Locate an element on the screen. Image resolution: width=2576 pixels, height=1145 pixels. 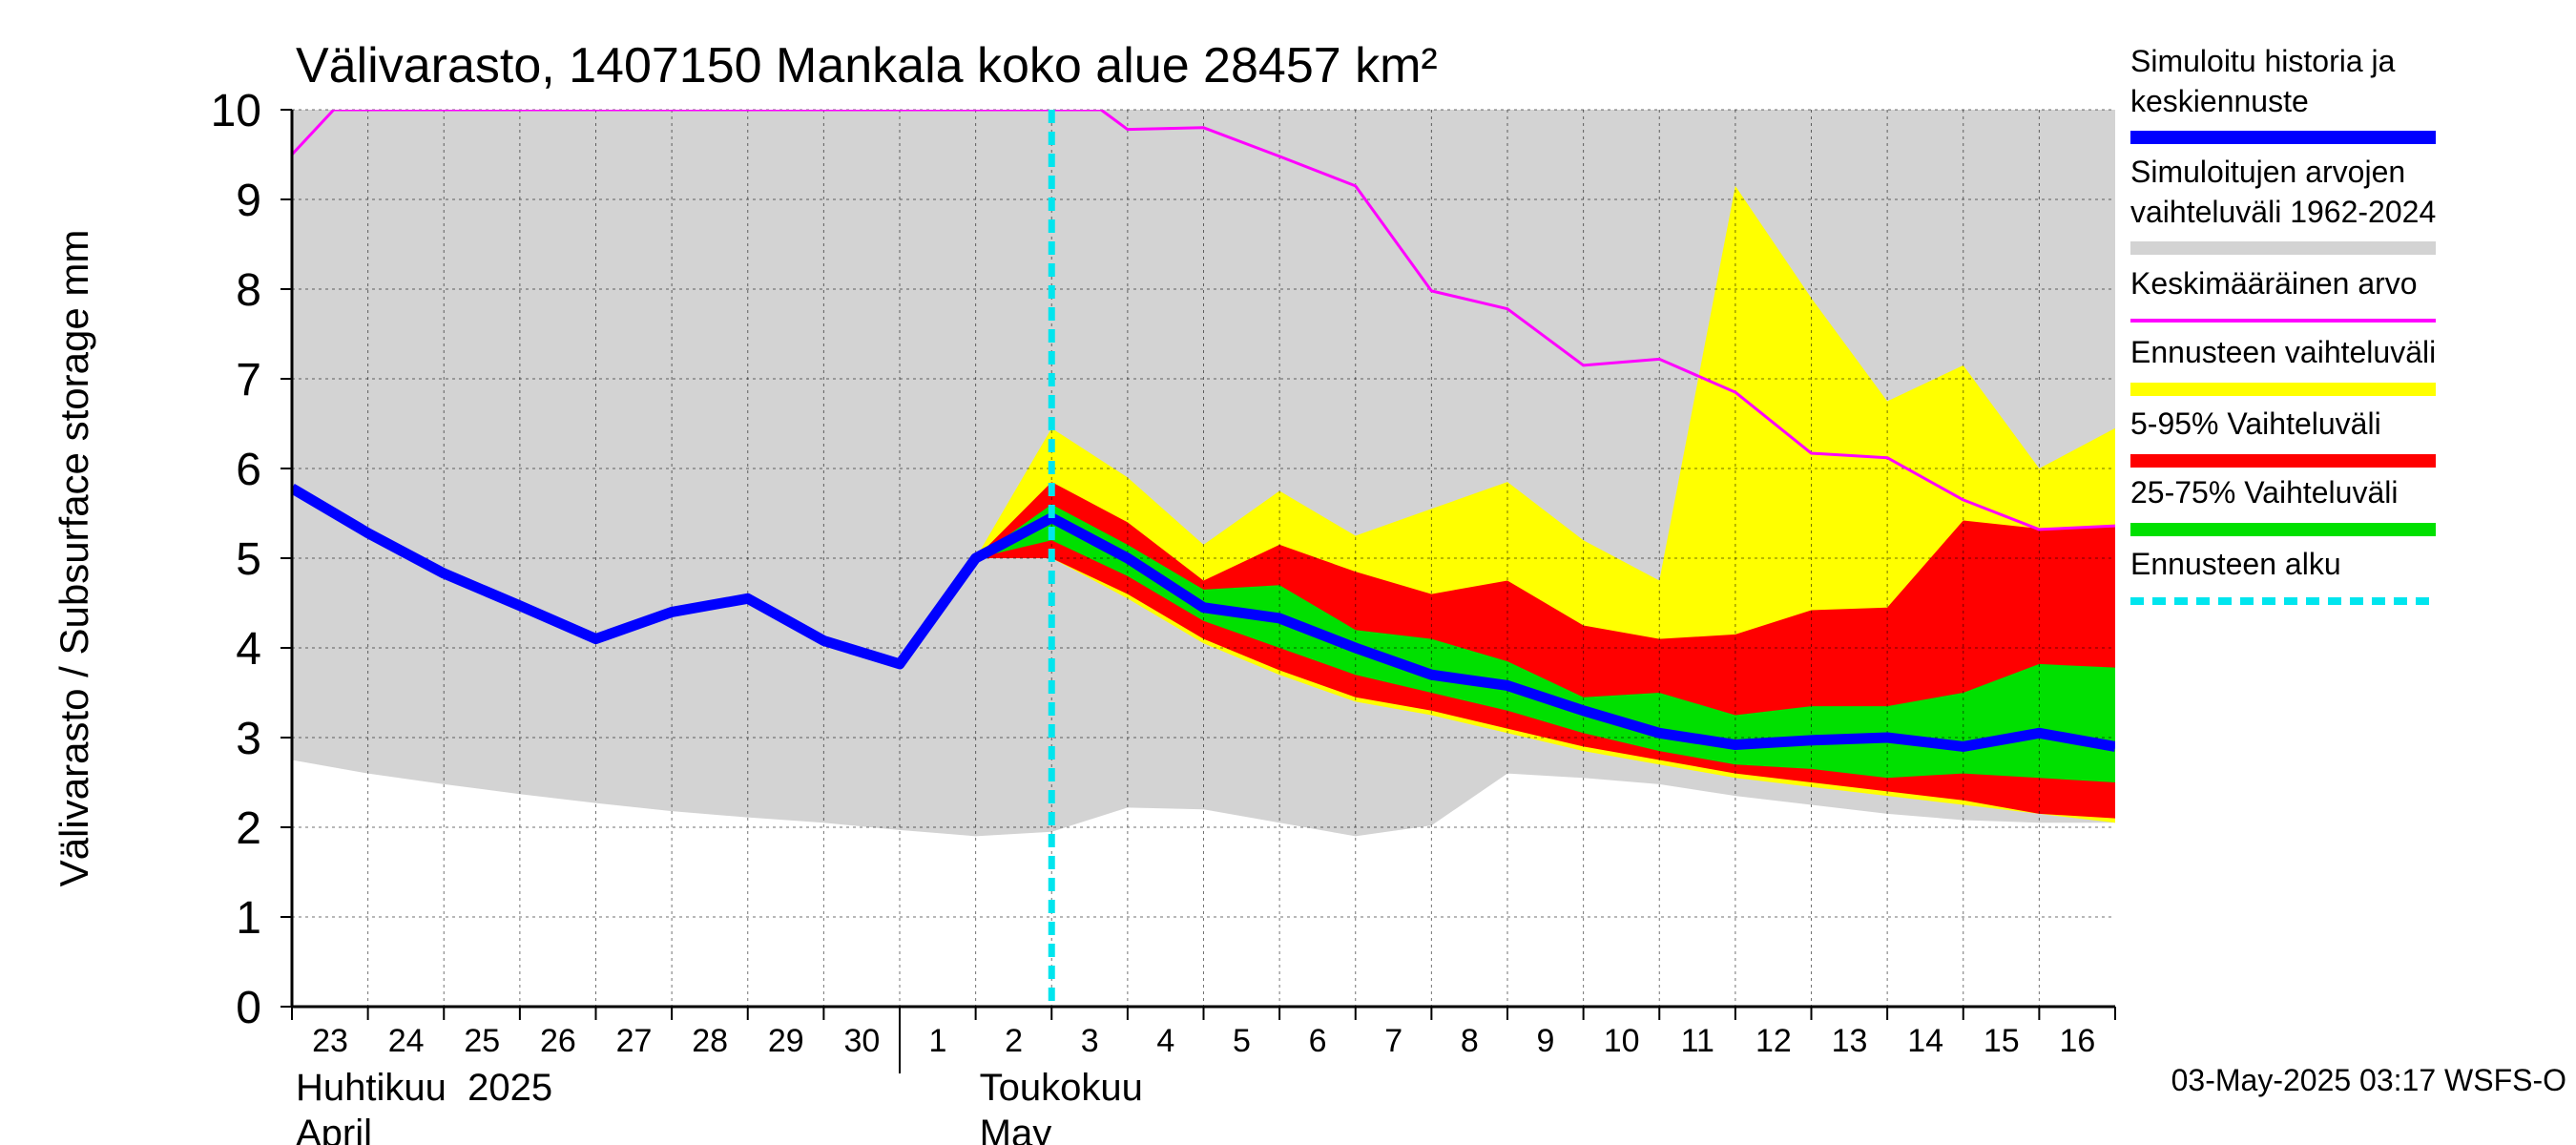
x-tick-label: 28 is located at coordinates (710, 1041).